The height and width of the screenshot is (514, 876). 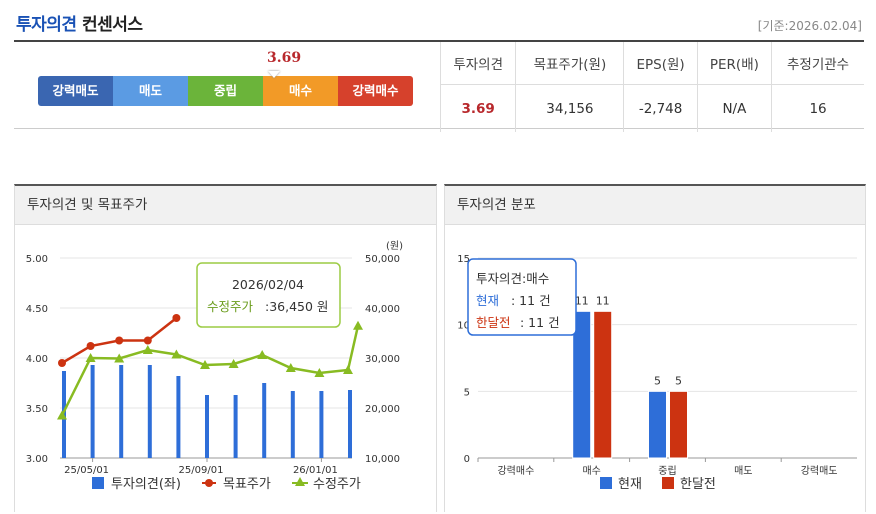 I want to click on legend-label: 한달전, so click(x=698, y=484).